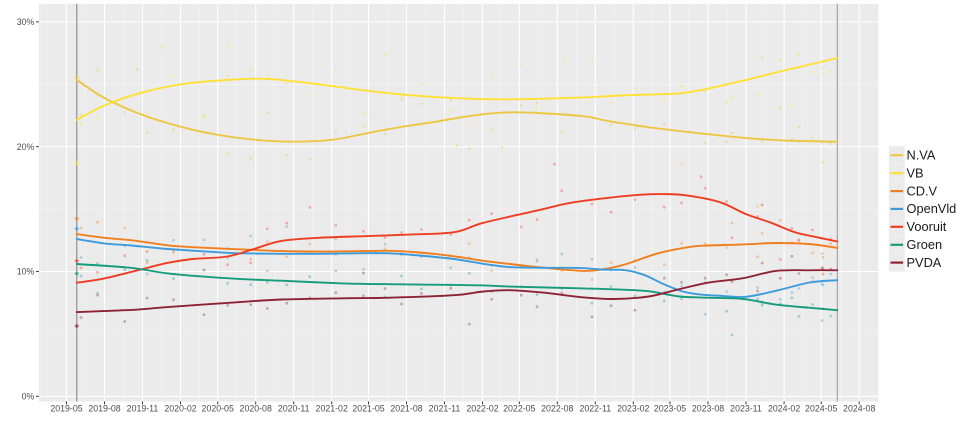  What do you see at coordinates (406, 409) in the screenshot?
I see `svg-text: 2021-08` at bounding box center [406, 409].